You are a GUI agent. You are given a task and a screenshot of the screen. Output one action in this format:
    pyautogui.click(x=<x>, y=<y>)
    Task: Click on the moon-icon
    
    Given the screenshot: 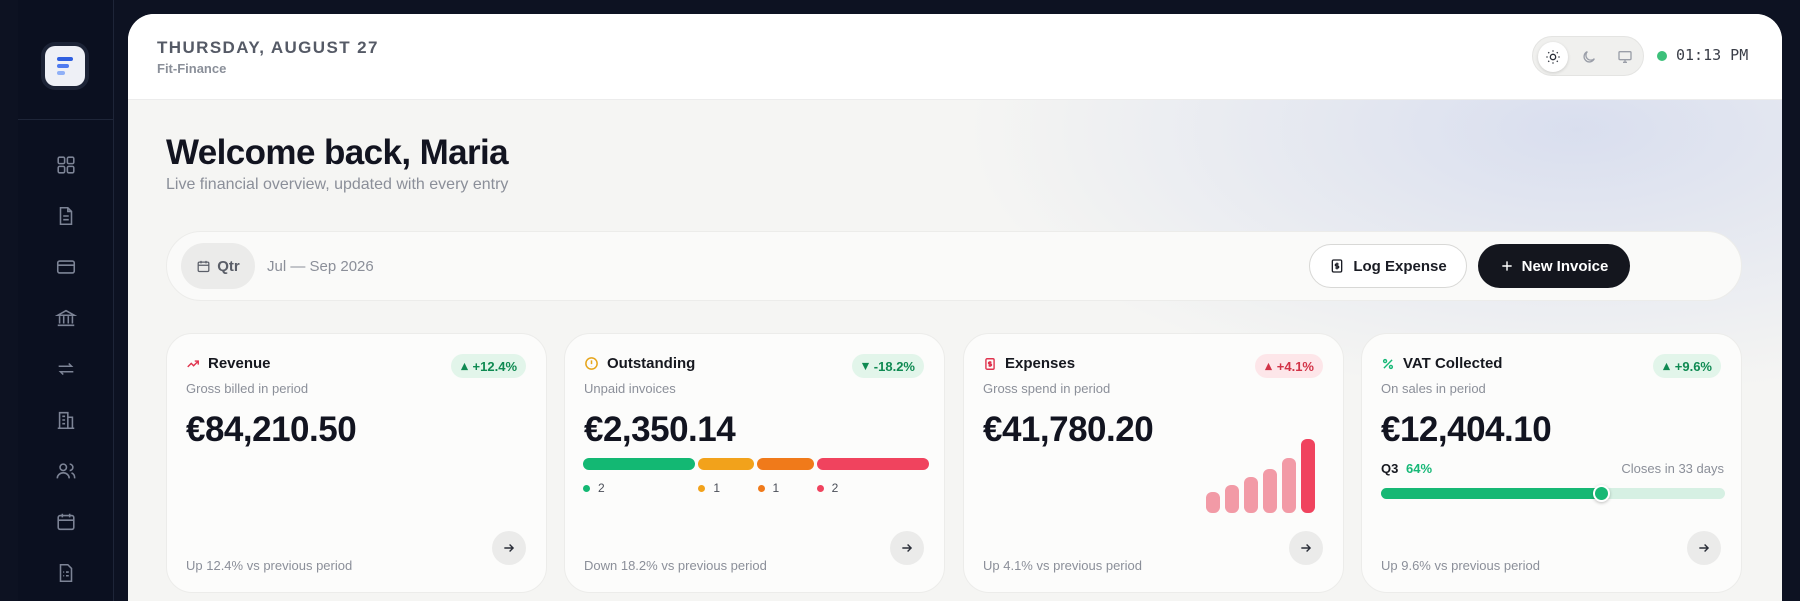 What is the action you would take?
    pyautogui.click(x=1589, y=57)
    